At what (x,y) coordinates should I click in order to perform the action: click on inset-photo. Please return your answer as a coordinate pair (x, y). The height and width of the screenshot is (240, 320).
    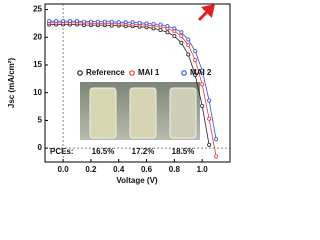
    Looking at the image, I should click on (140, 111).